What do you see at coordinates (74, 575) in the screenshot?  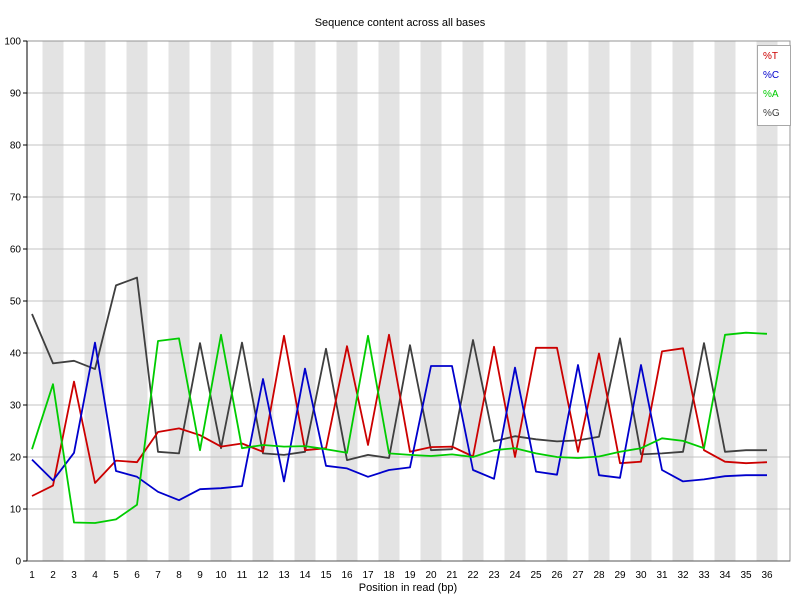 I see `x-tick-label: 3` at bounding box center [74, 575].